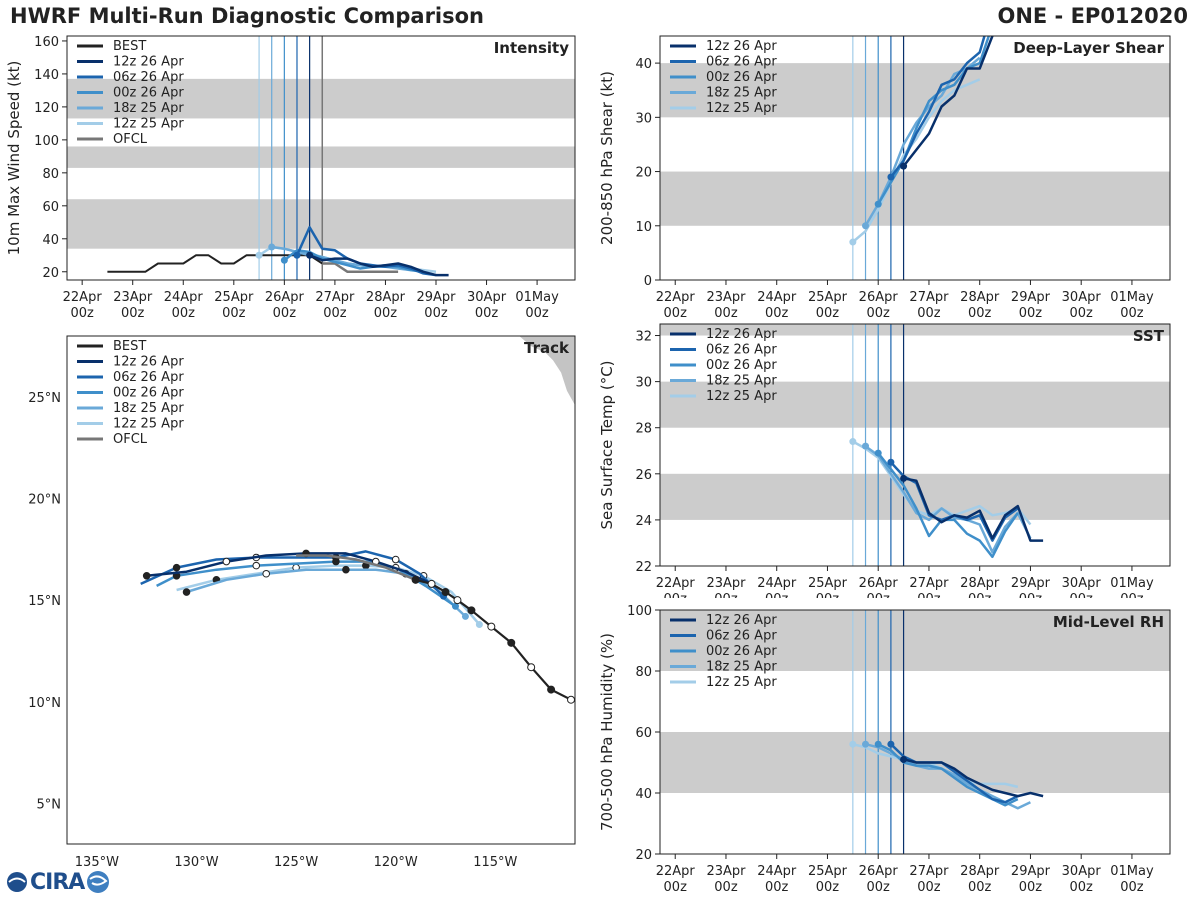  I want to click on rh-xtick-day-5: 27Apr, so click(929, 871).